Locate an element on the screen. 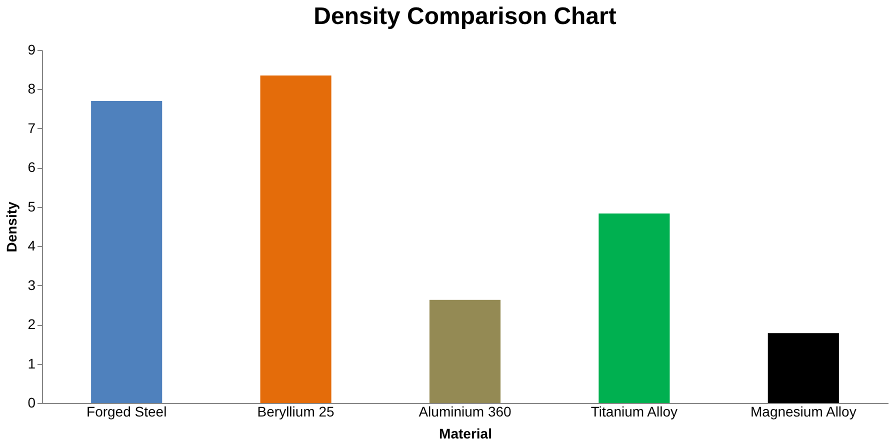 This screenshot has width=896, height=446. y-tick-label: 1 is located at coordinates (32, 363).